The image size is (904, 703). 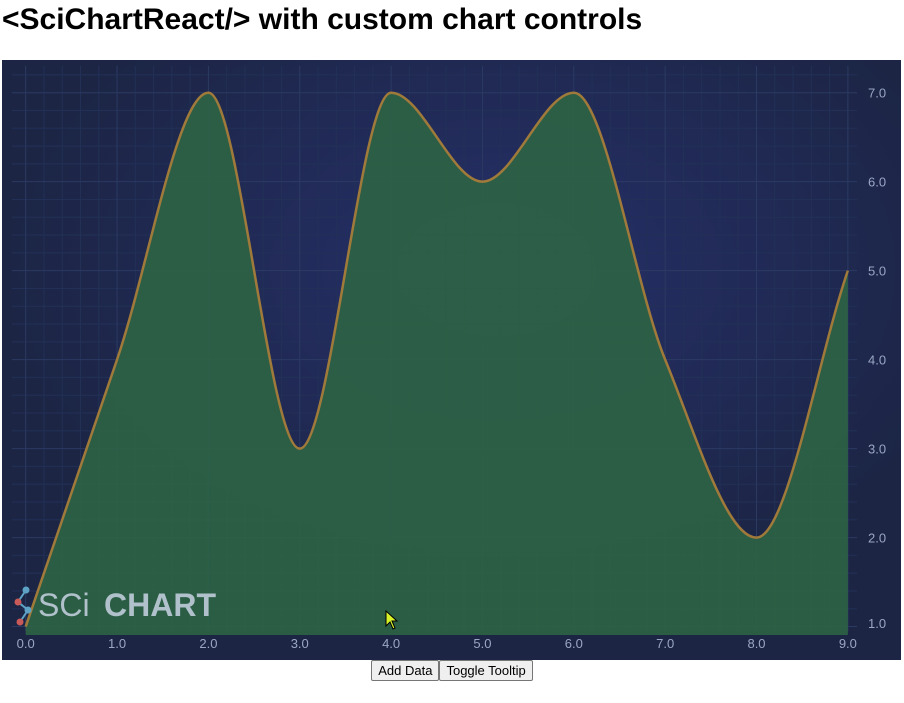 What do you see at coordinates (848, 643) in the screenshot?
I see `x-tick-label: 9.0` at bounding box center [848, 643].